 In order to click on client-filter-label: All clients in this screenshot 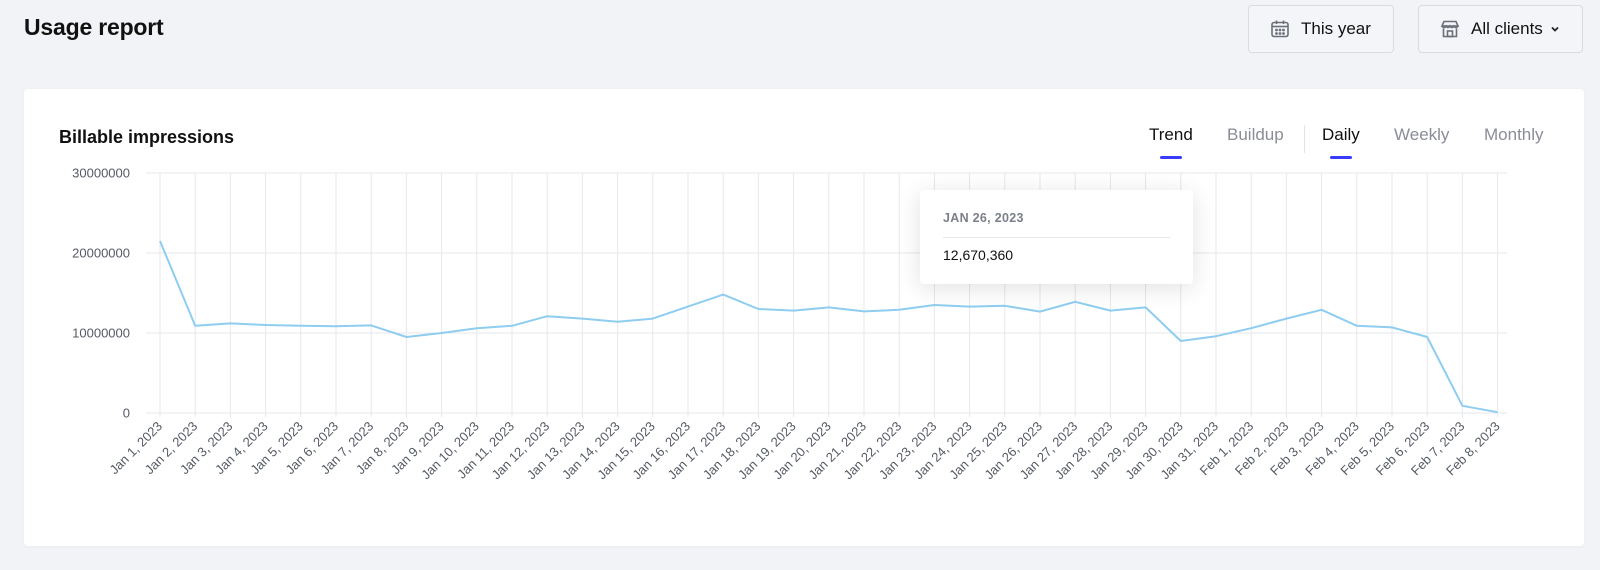, I will do `click(1507, 28)`.